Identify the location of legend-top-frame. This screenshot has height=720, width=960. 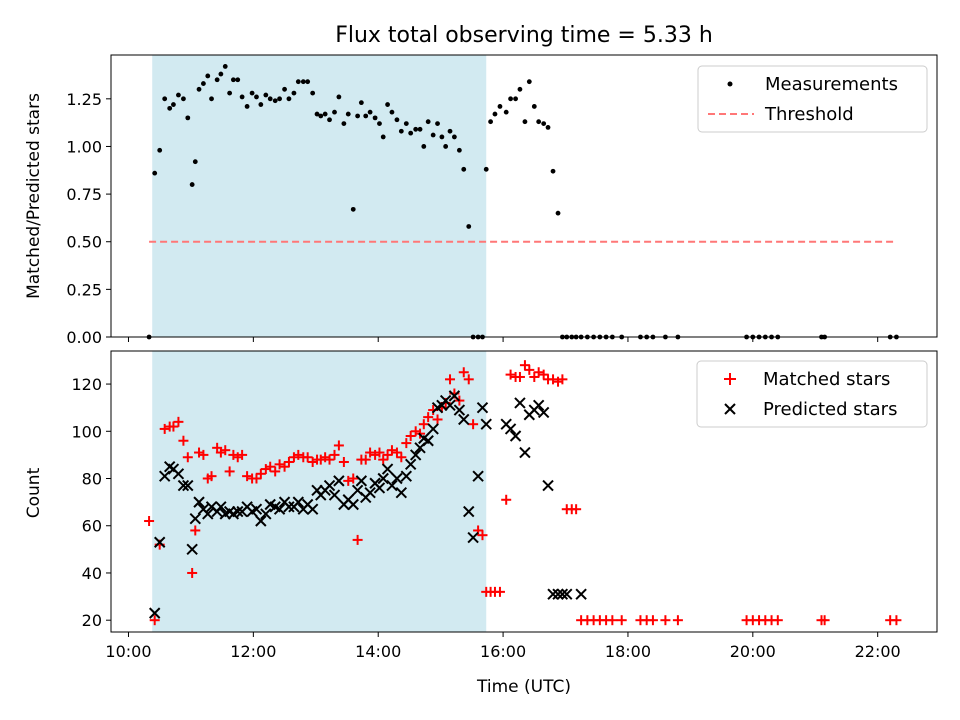
(812, 99).